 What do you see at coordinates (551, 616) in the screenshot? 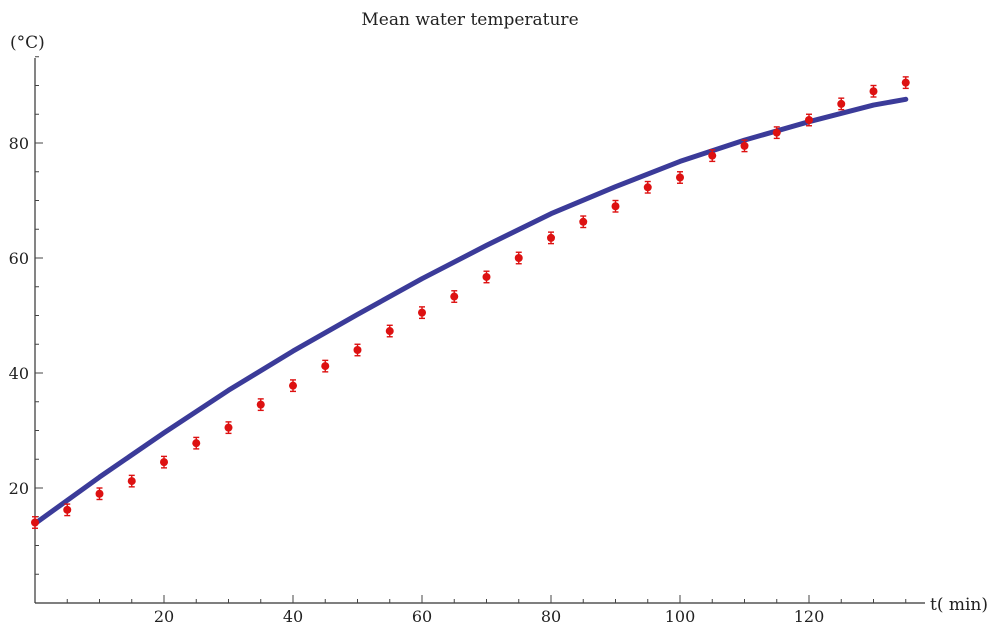
I see `x-tick-label: 80` at bounding box center [551, 616].